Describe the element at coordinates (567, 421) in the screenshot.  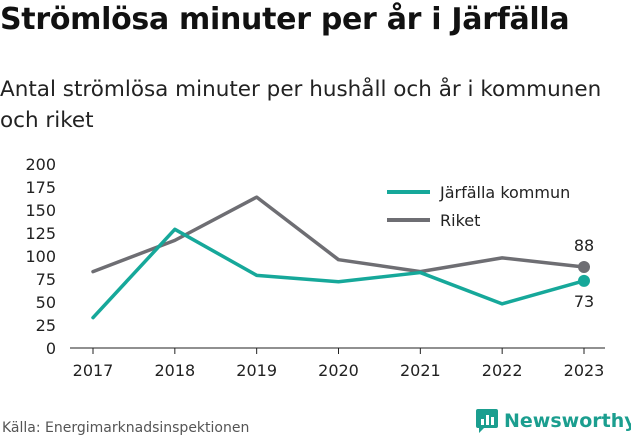
I see `brand-name: Newsworthy` at that location.